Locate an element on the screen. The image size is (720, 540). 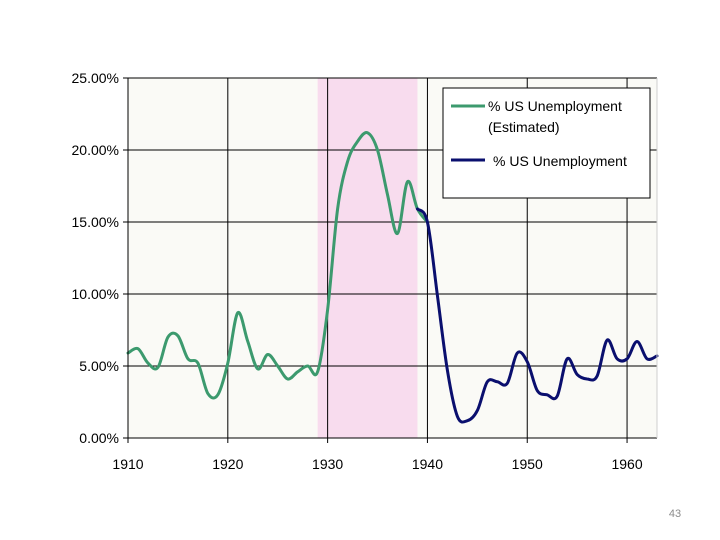
series-line-unemployment is located at coordinates (537, 315).